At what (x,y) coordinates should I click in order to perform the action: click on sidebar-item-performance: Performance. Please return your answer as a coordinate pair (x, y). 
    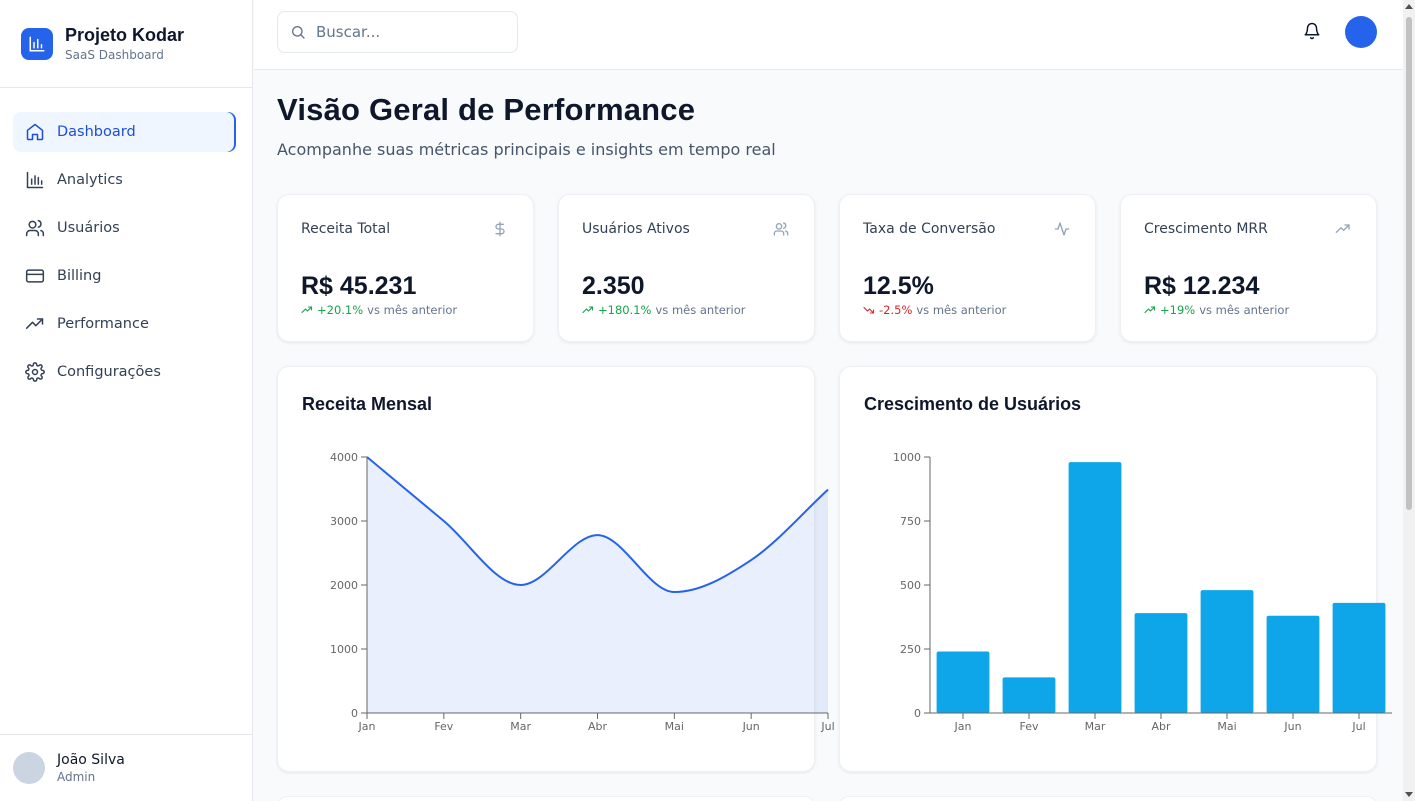
    Looking at the image, I should click on (124, 324).